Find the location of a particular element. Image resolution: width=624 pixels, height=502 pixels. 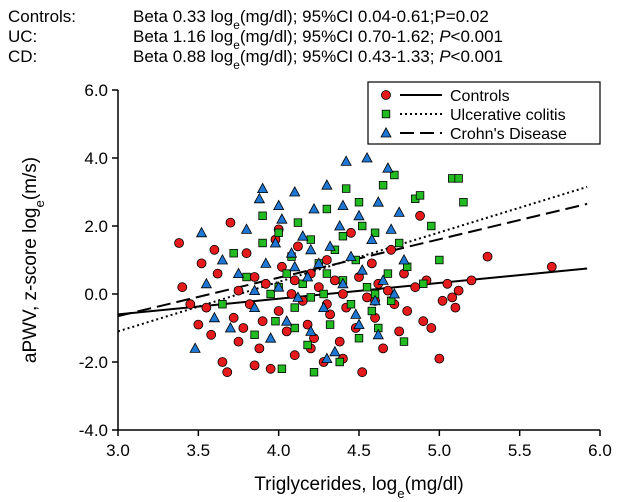

y-tick-label: 2.0 is located at coordinates (96, 226).